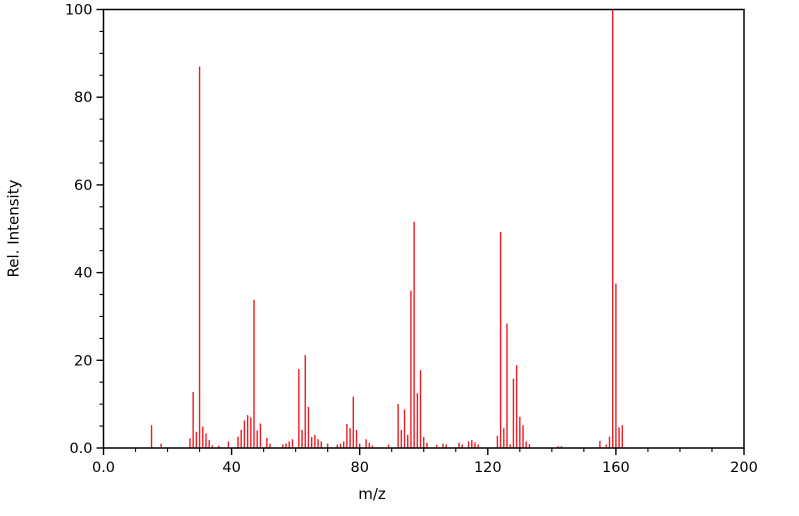 The height and width of the screenshot is (516, 799). What do you see at coordinates (80, 449) in the screenshot?
I see `y-tick-label-0.0: 0.0` at bounding box center [80, 449].